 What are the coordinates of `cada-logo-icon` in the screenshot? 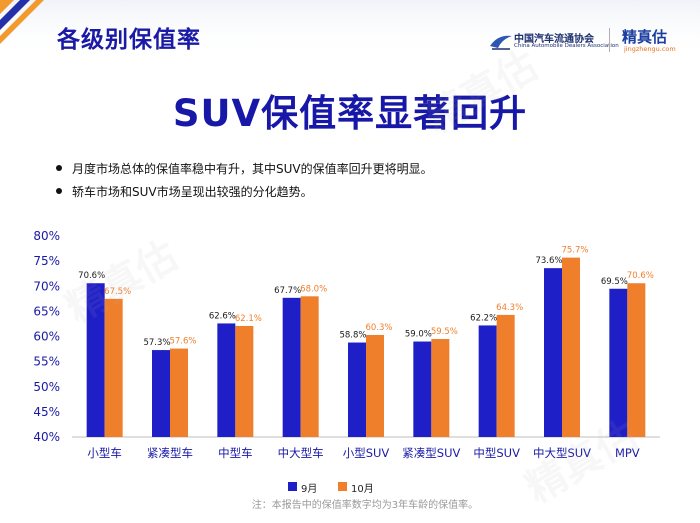 It's located at (501, 42).